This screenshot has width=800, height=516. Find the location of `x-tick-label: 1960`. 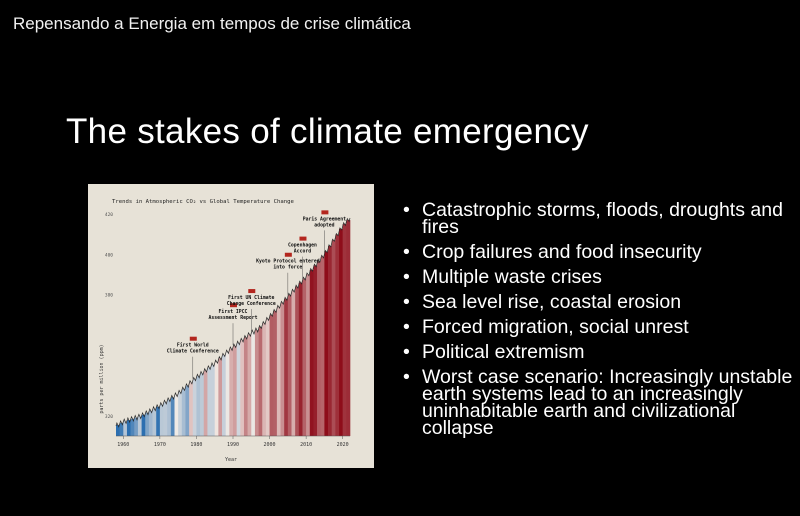

x-tick-label: 1960 is located at coordinates (123, 445).